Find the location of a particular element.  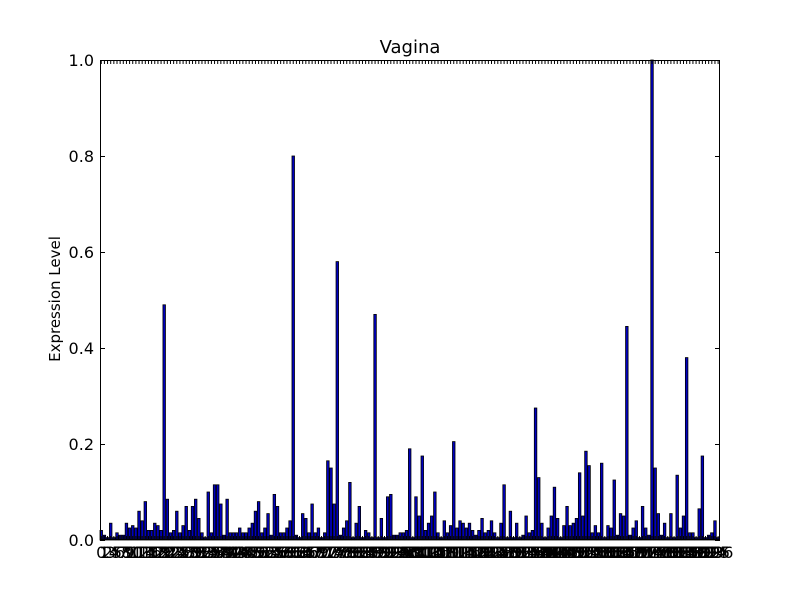

x-tick-label: 88 is located at coordinates (378, 552).